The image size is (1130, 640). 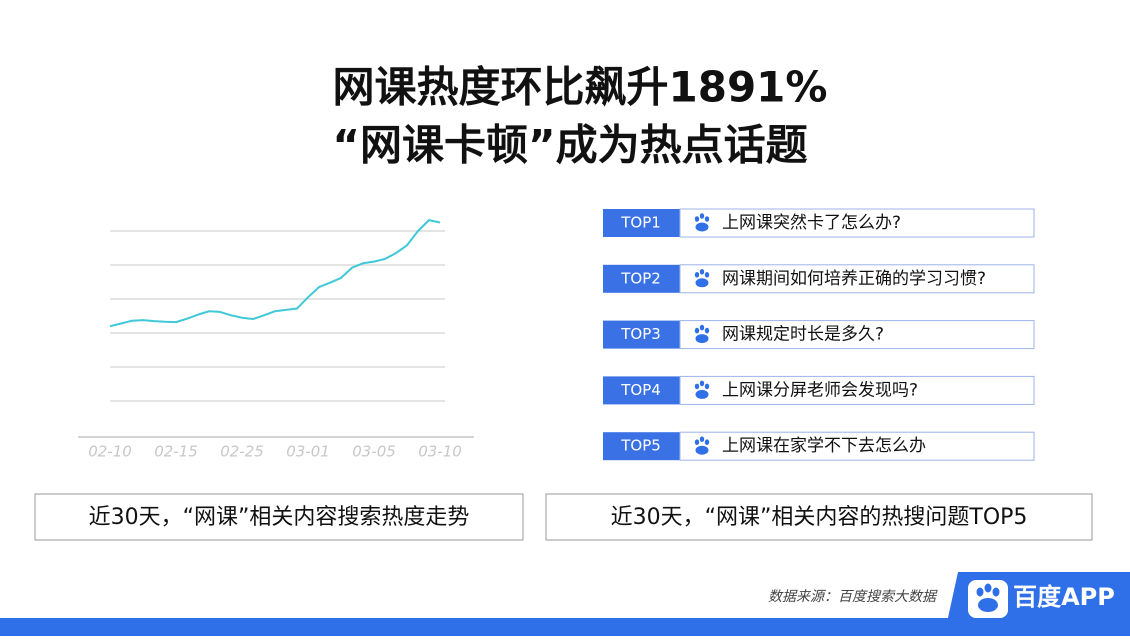 I want to click on footer-bar, so click(x=565, y=627).